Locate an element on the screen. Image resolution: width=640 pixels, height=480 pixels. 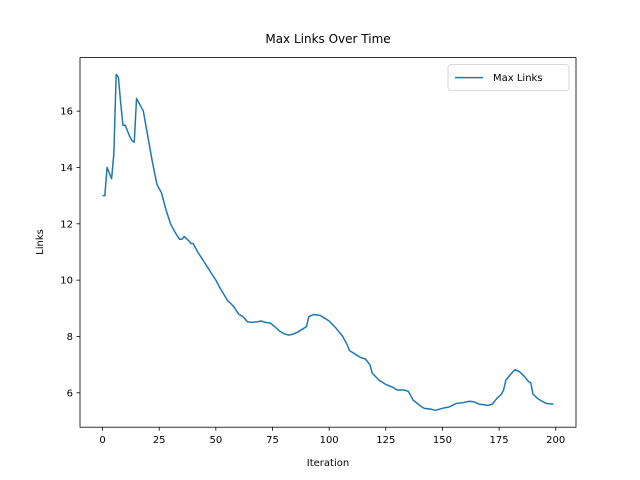
x-tick-label: 25 is located at coordinates (159, 440).